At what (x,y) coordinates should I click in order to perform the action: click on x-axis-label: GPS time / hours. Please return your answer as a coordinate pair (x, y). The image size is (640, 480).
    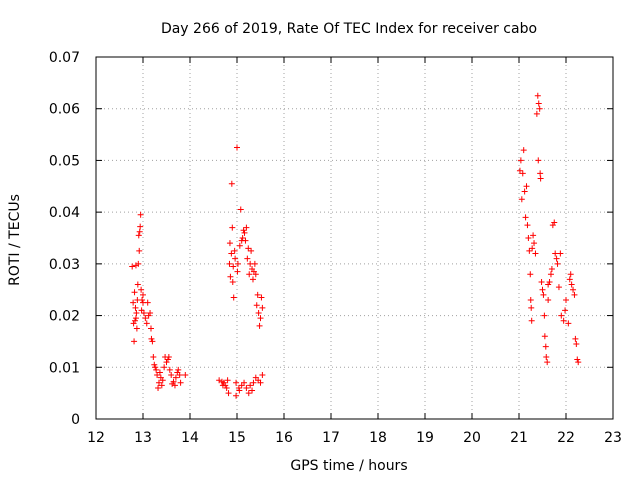
    Looking at the image, I should click on (348, 466).